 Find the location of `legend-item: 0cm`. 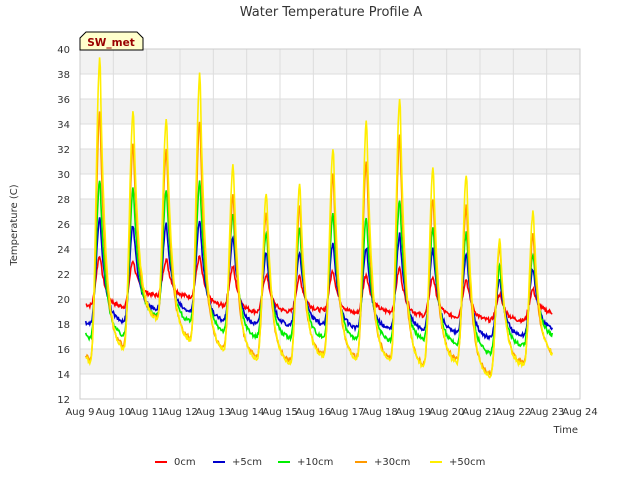

legend-item: 0cm is located at coordinates (175, 462).